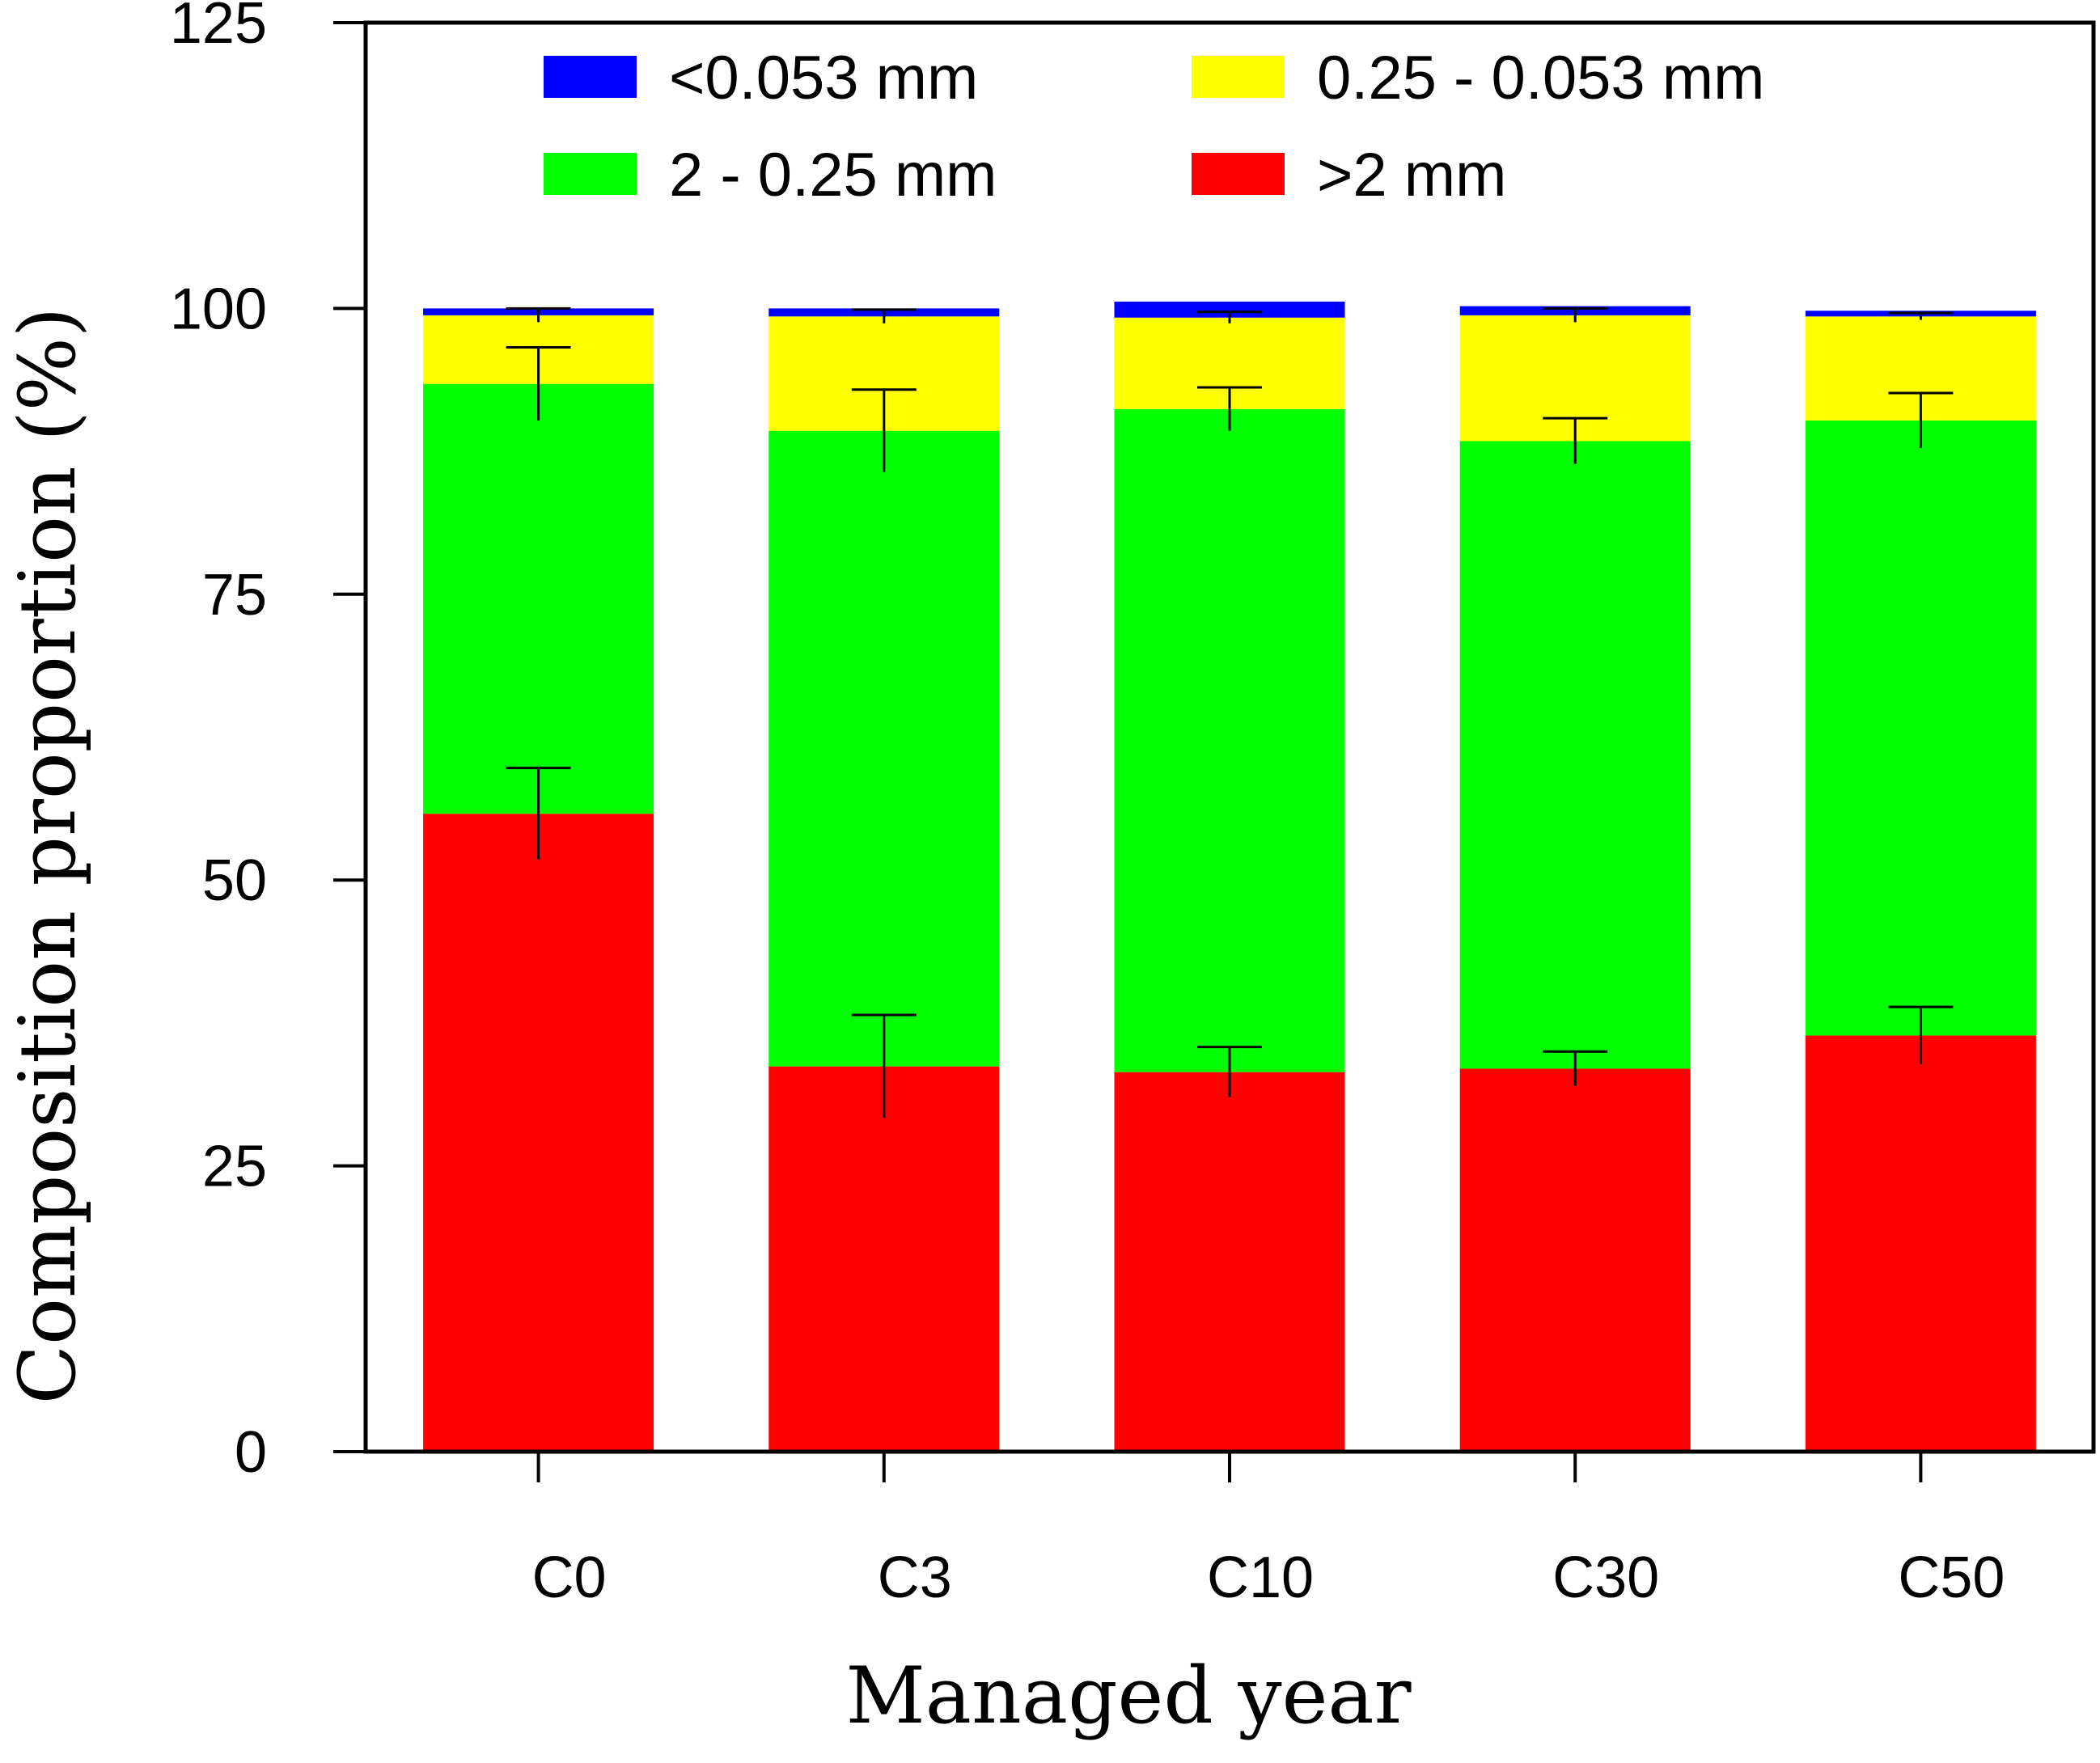 Image resolution: width=2100 pixels, height=1763 pixels. What do you see at coordinates (1412, 175) in the screenshot?
I see `legend-label-3: >2 mm` at bounding box center [1412, 175].